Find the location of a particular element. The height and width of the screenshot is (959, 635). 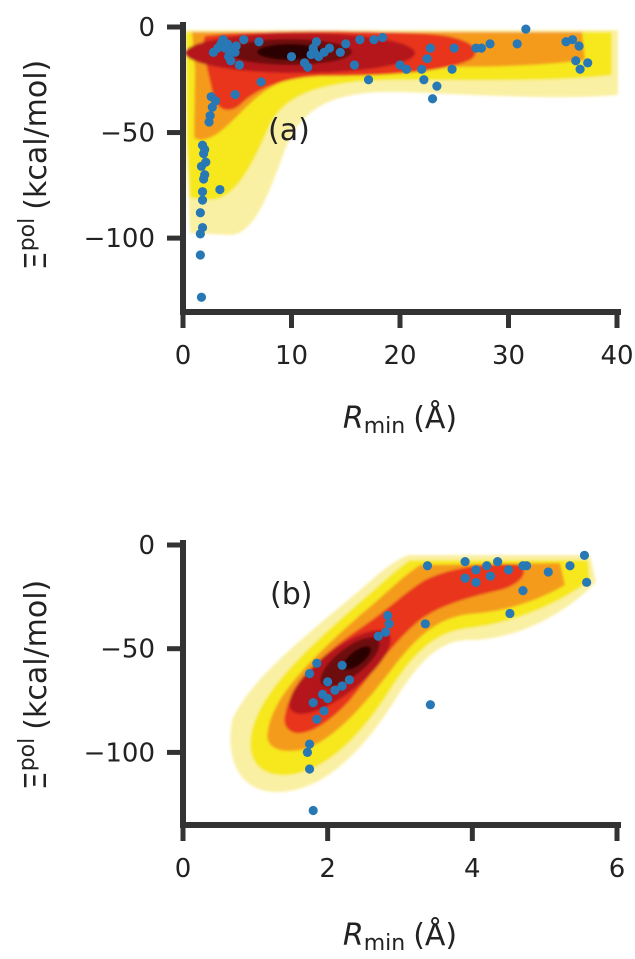

panel-a-y-title-unit: (kcal/mol) is located at coordinates (36, 135).